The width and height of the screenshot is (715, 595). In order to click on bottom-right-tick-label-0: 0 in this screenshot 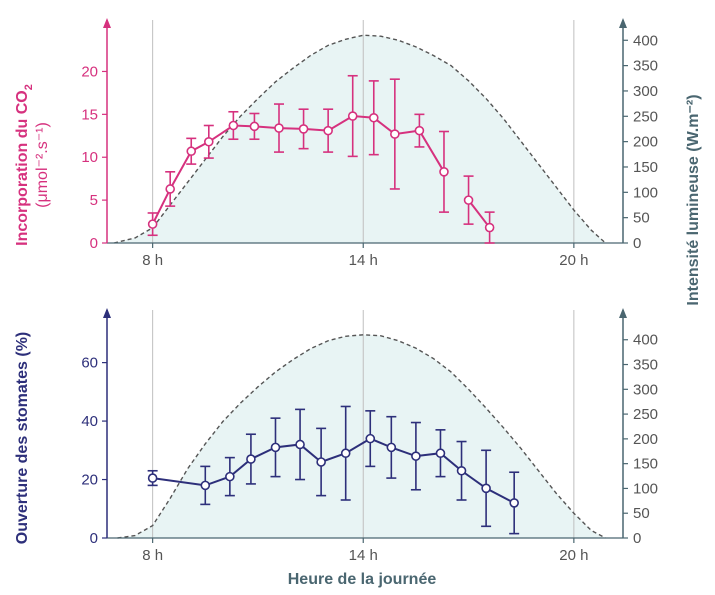, I will do `click(637, 538)`.